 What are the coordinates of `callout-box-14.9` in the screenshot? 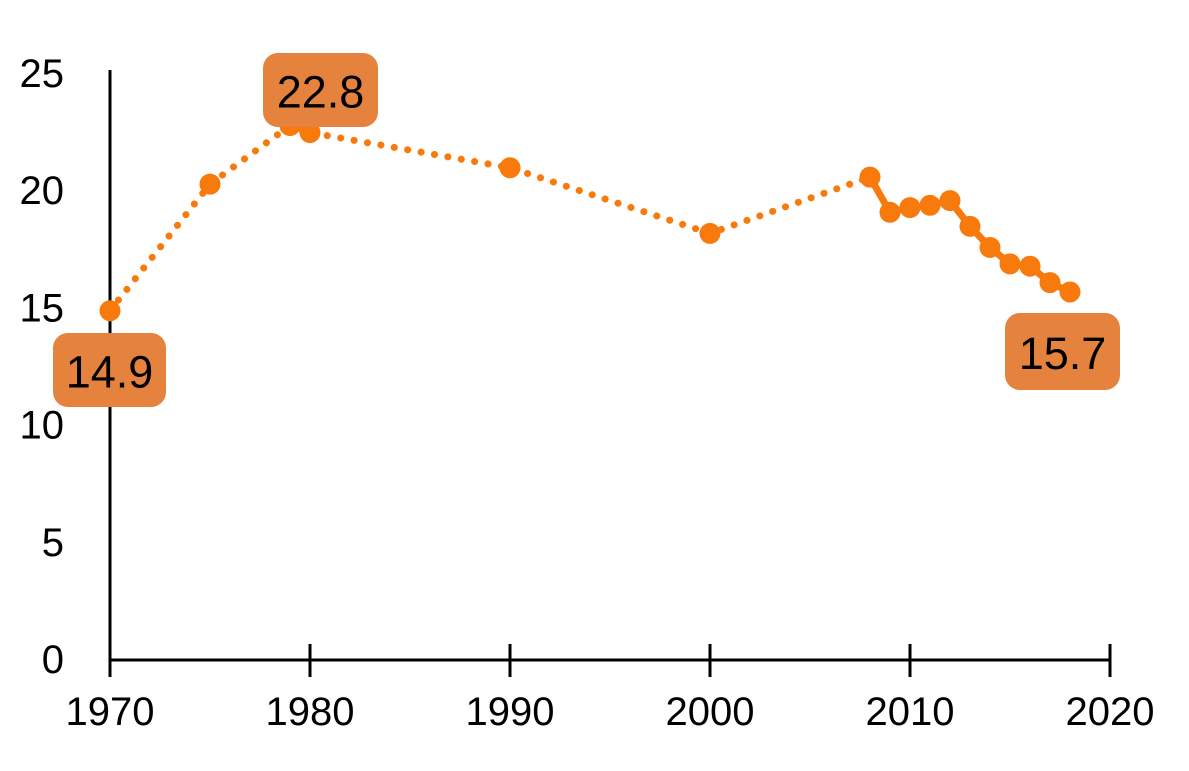 It's located at (109, 370).